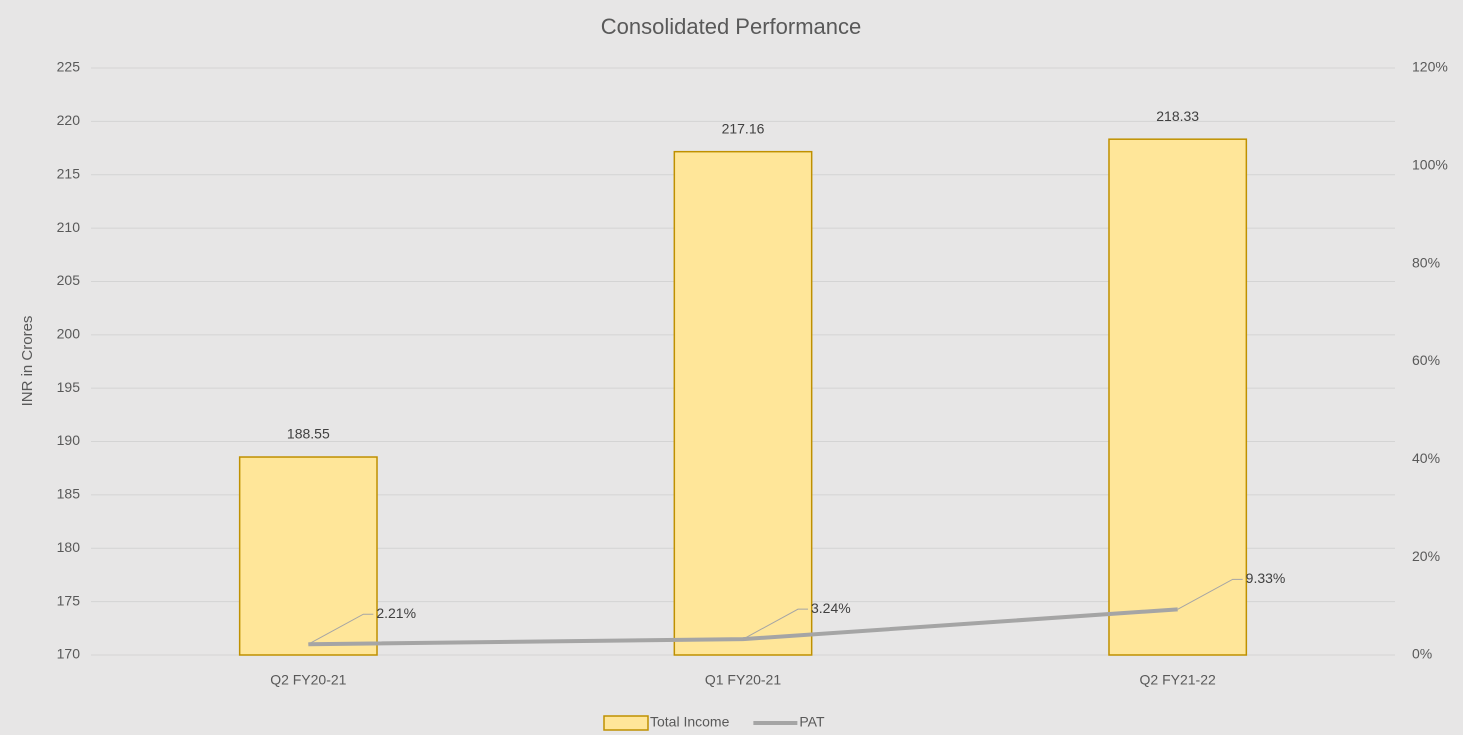 Image resolution: width=1463 pixels, height=735 pixels. I want to click on data-label: 188.55, so click(308, 434).